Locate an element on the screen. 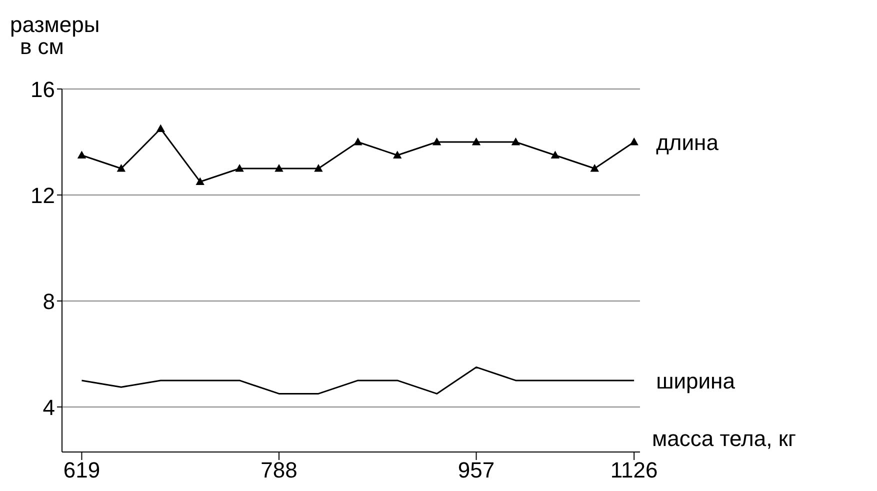 This screenshot has height=491, width=877. x-tick-label: 619 is located at coordinates (81, 470).